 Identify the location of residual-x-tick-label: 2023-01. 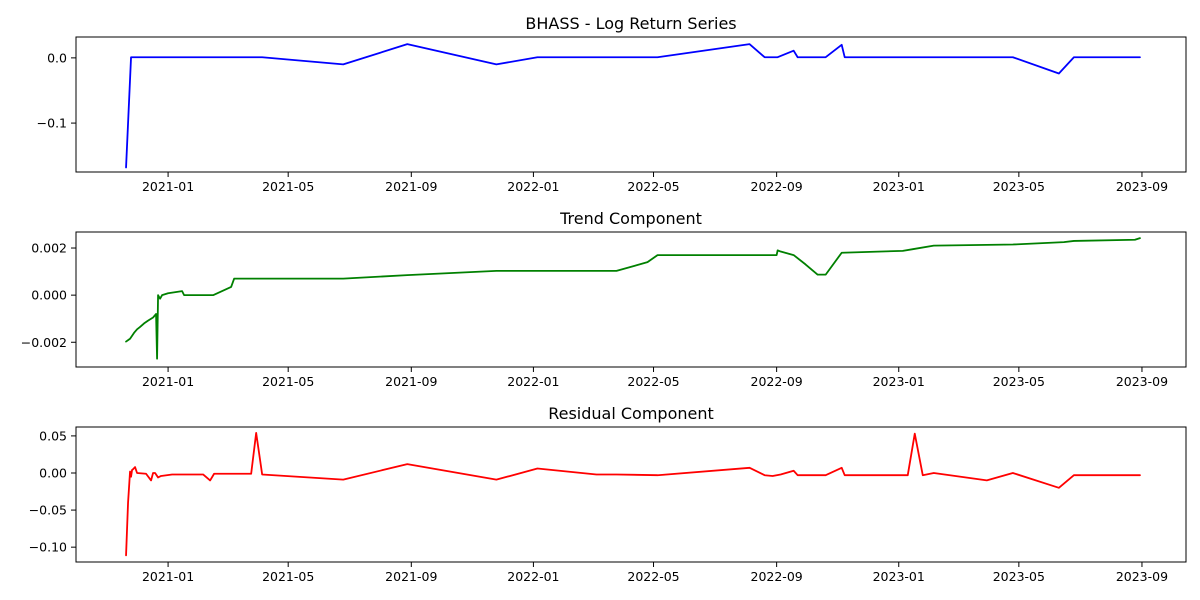
(899, 576).